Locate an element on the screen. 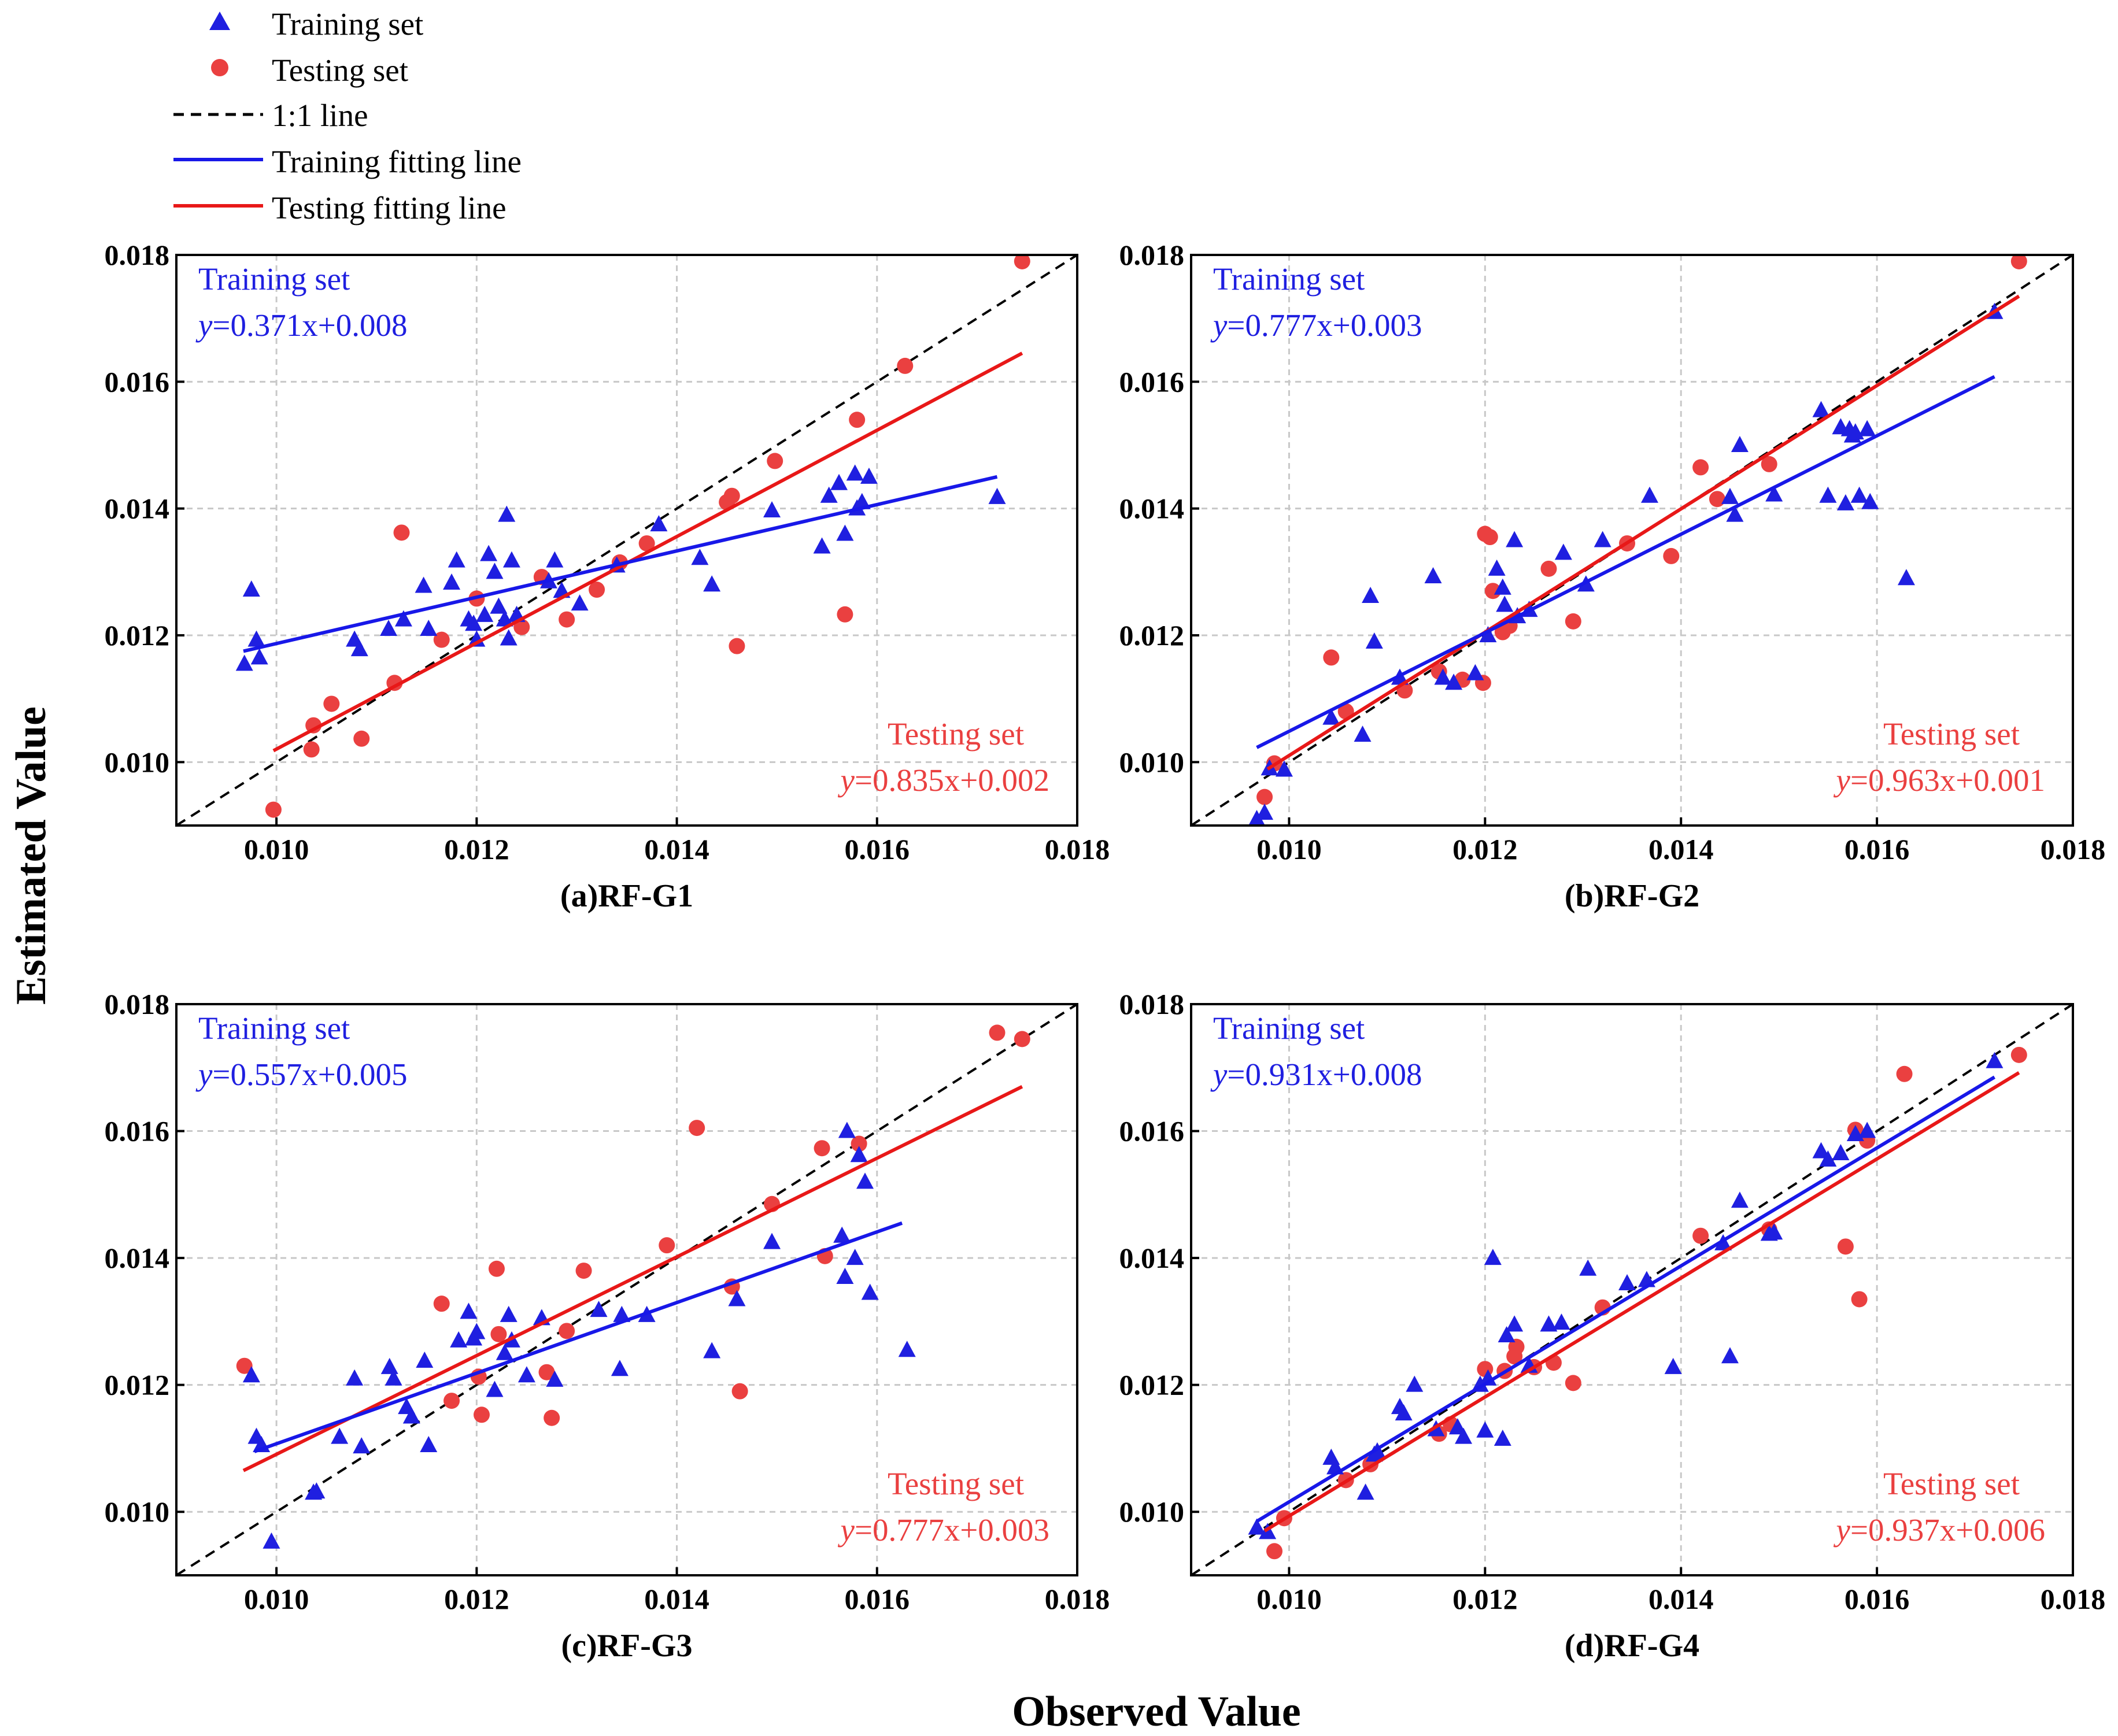 Image resolution: width=2118 pixels, height=1736 pixels. legend-item-testing-set: Testing set is located at coordinates (309, 70).